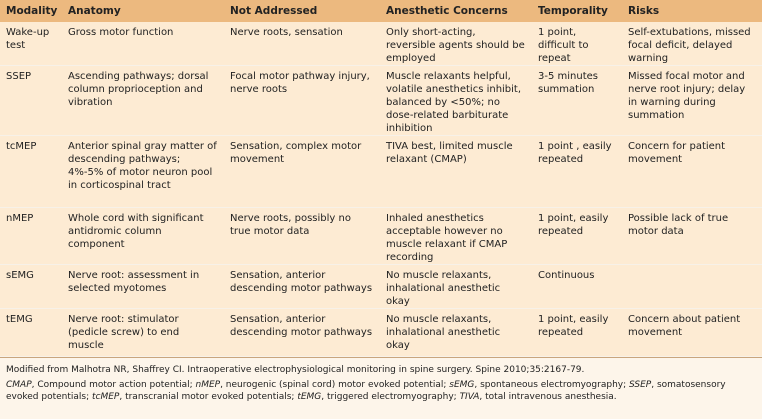 Image resolution: width=762 pixels, height=419 pixels. I want to click on table-cell: tEMG, so click(31, 332).